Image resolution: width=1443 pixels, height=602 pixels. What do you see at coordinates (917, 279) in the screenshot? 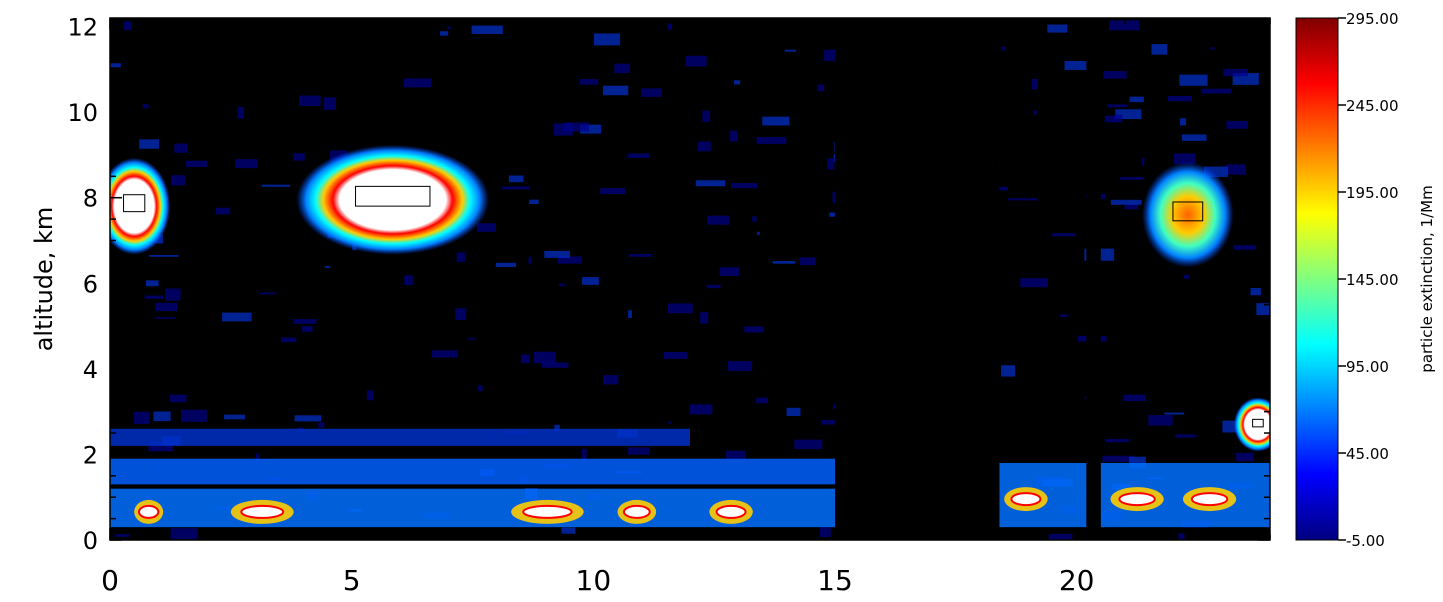
I see `no-data-region` at bounding box center [917, 279].